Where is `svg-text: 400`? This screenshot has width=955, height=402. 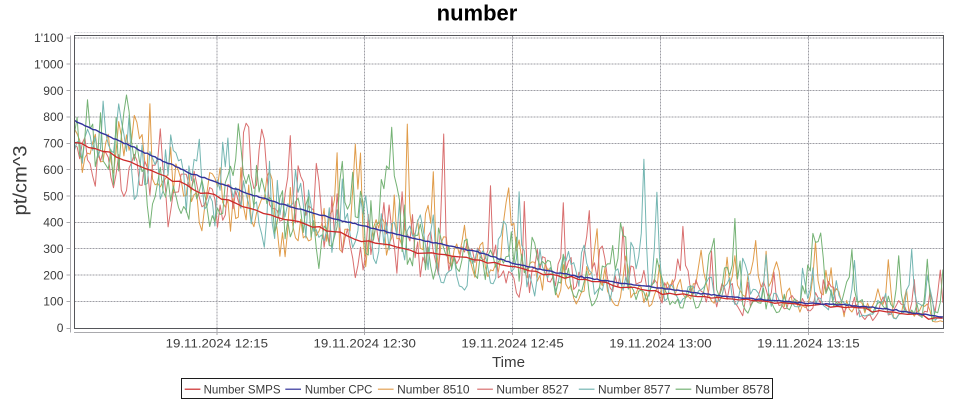 svg-text: 400 is located at coordinates (53, 223).